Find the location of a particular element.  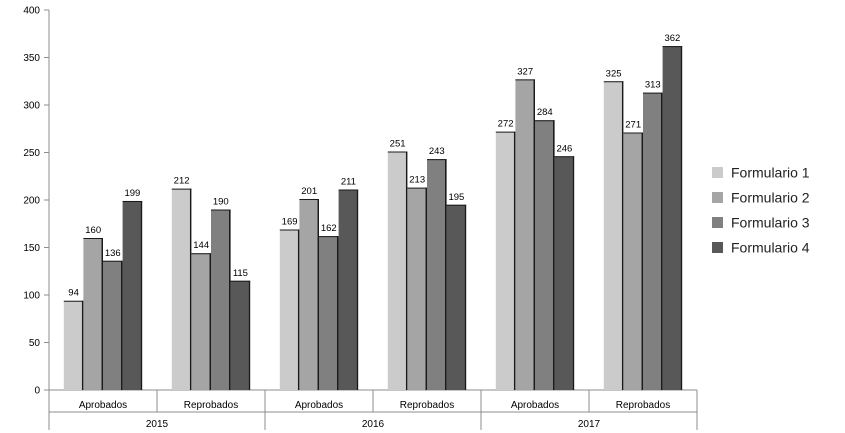

y-tick-label: 250 is located at coordinates (31, 153).